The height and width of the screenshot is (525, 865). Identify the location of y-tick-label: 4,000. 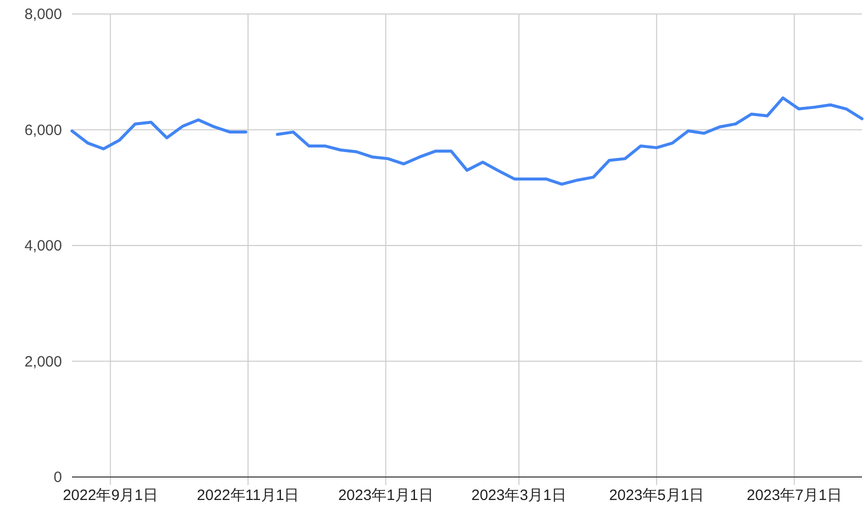
(43, 246).